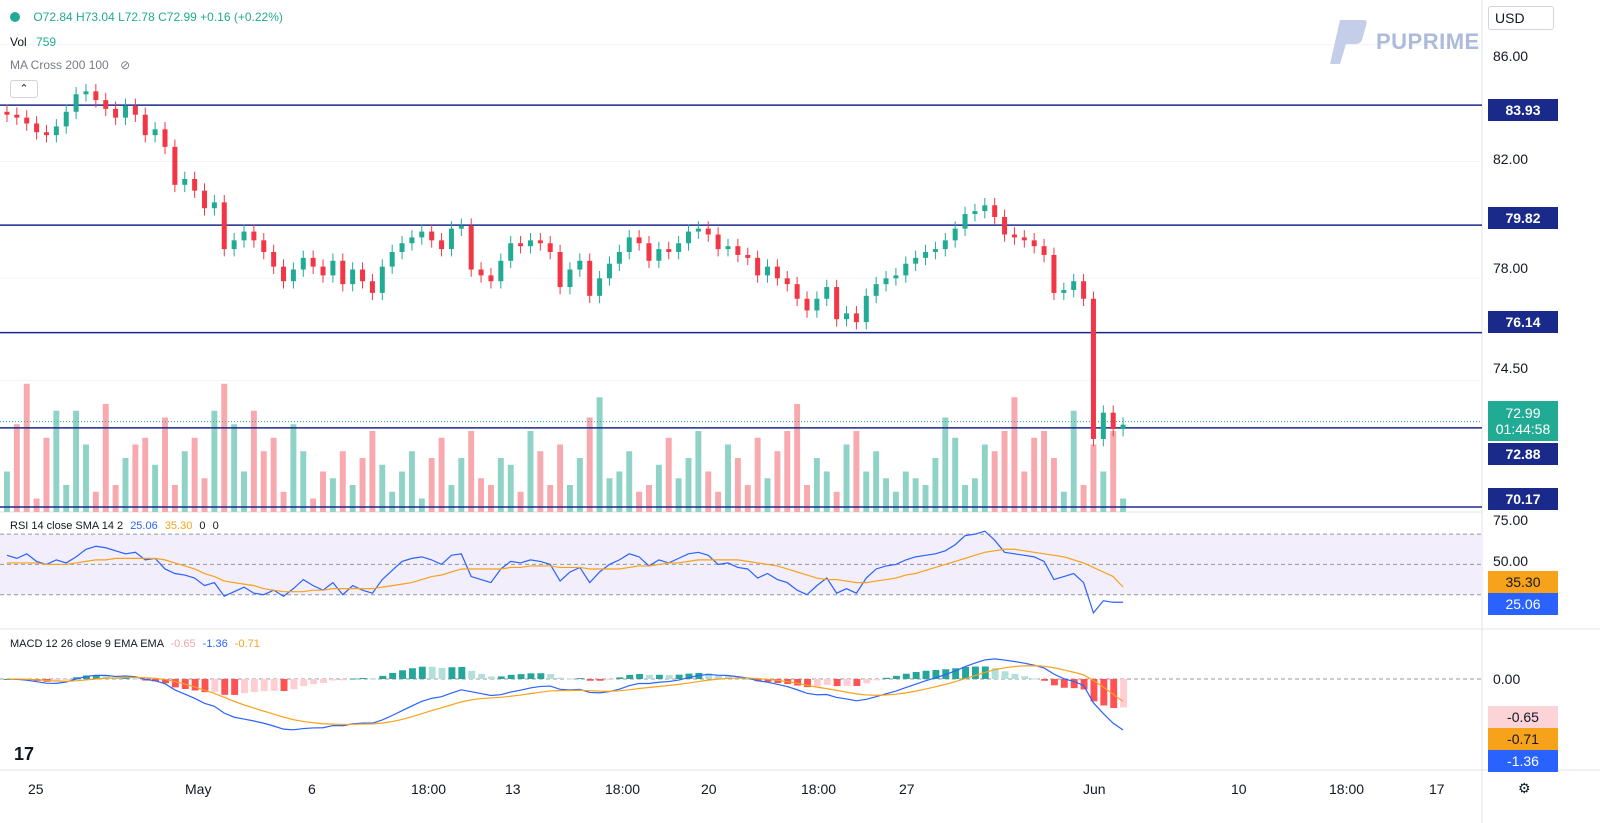 Image resolution: width=1600 pixels, height=823 pixels. Describe the element at coordinates (1521, 18) in the screenshot. I see `currency-selector: USD` at that location.